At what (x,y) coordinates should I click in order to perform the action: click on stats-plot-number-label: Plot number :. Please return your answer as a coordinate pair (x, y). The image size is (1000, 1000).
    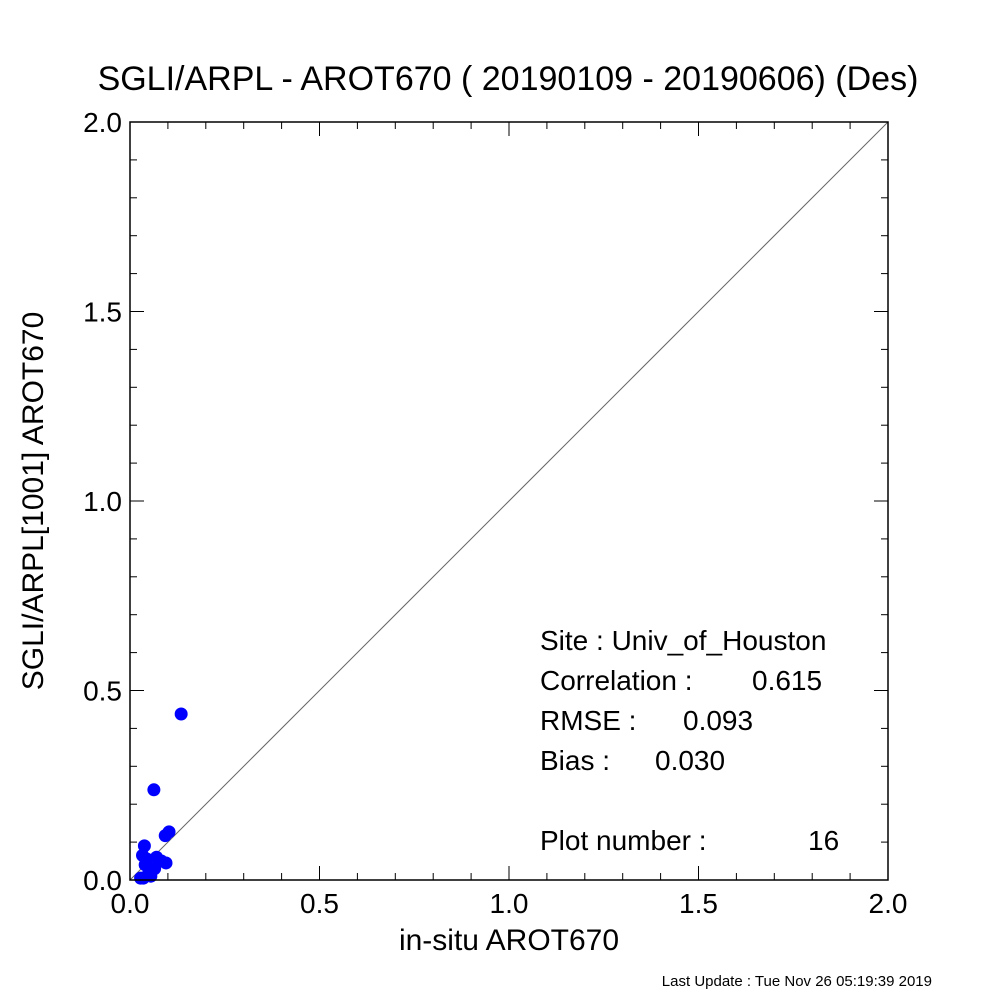
    Looking at the image, I should click on (623, 840).